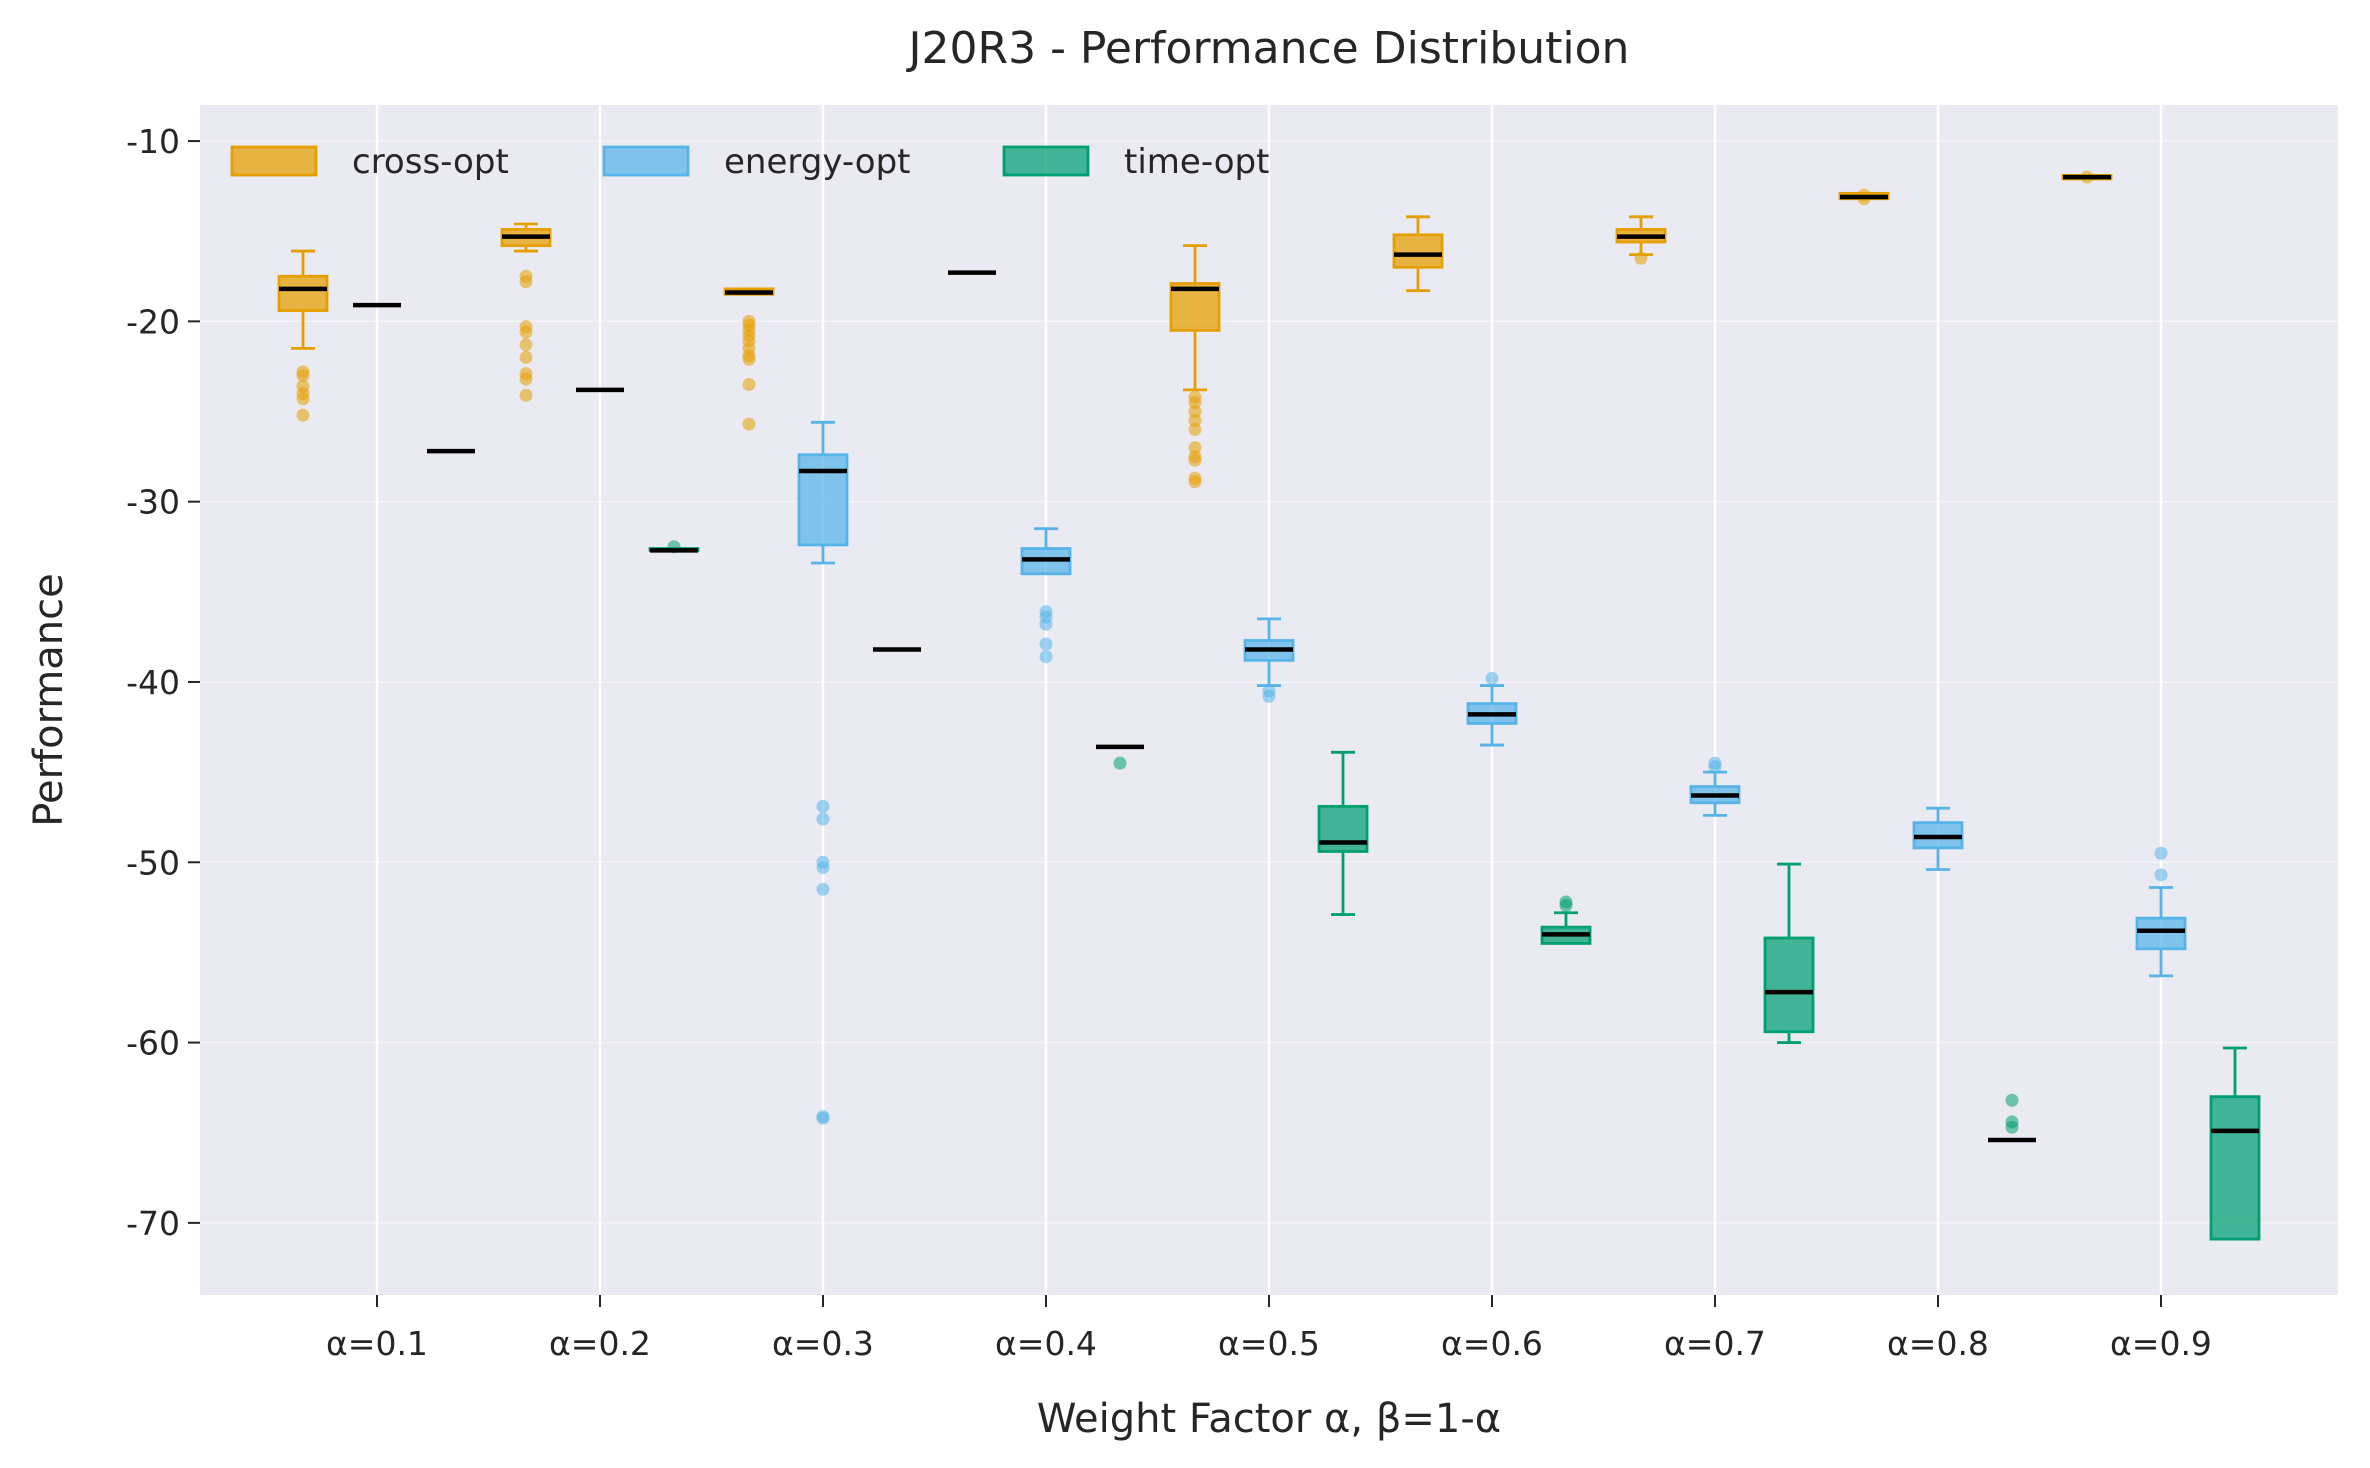 Image resolution: width=2370 pixels, height=1468 pixels. Describe the element at coordinates (600, 1343) in the screenshot. I see `x-tick-label: α=0.2` at that location.